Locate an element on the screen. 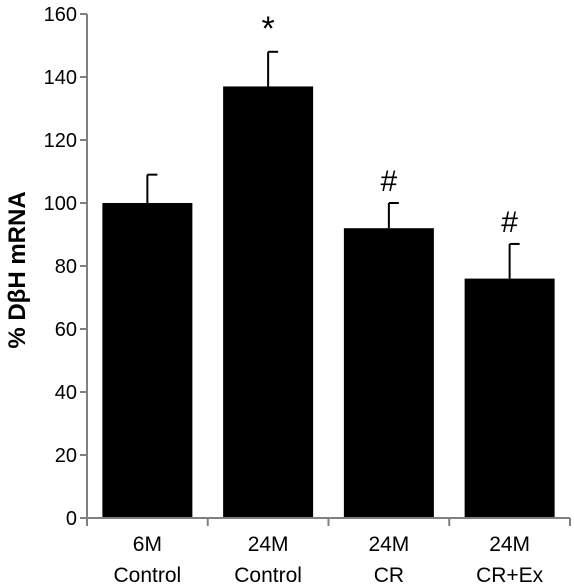 This screenshot has height=588, width=574. y-tick-label-6: 120 is located at coordinates (60, 141).